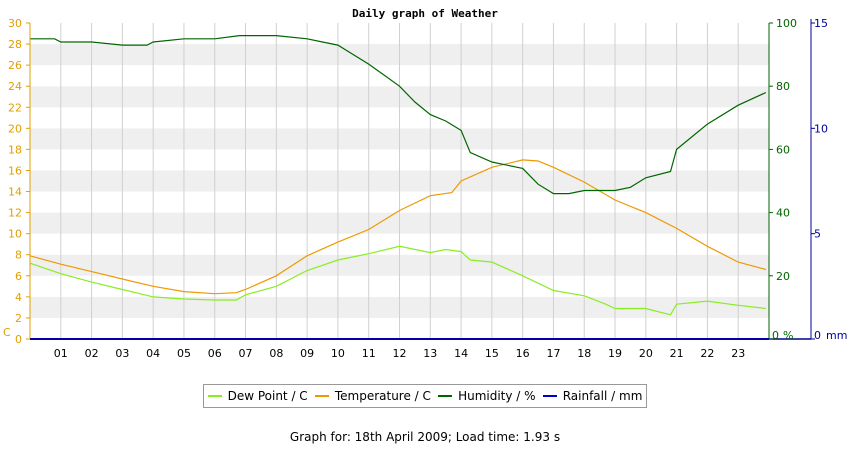  What do you see at coordinates (321, 396) in the screenshot?
I see `legend-swatch-temperature` at bounding box center [321, 396].